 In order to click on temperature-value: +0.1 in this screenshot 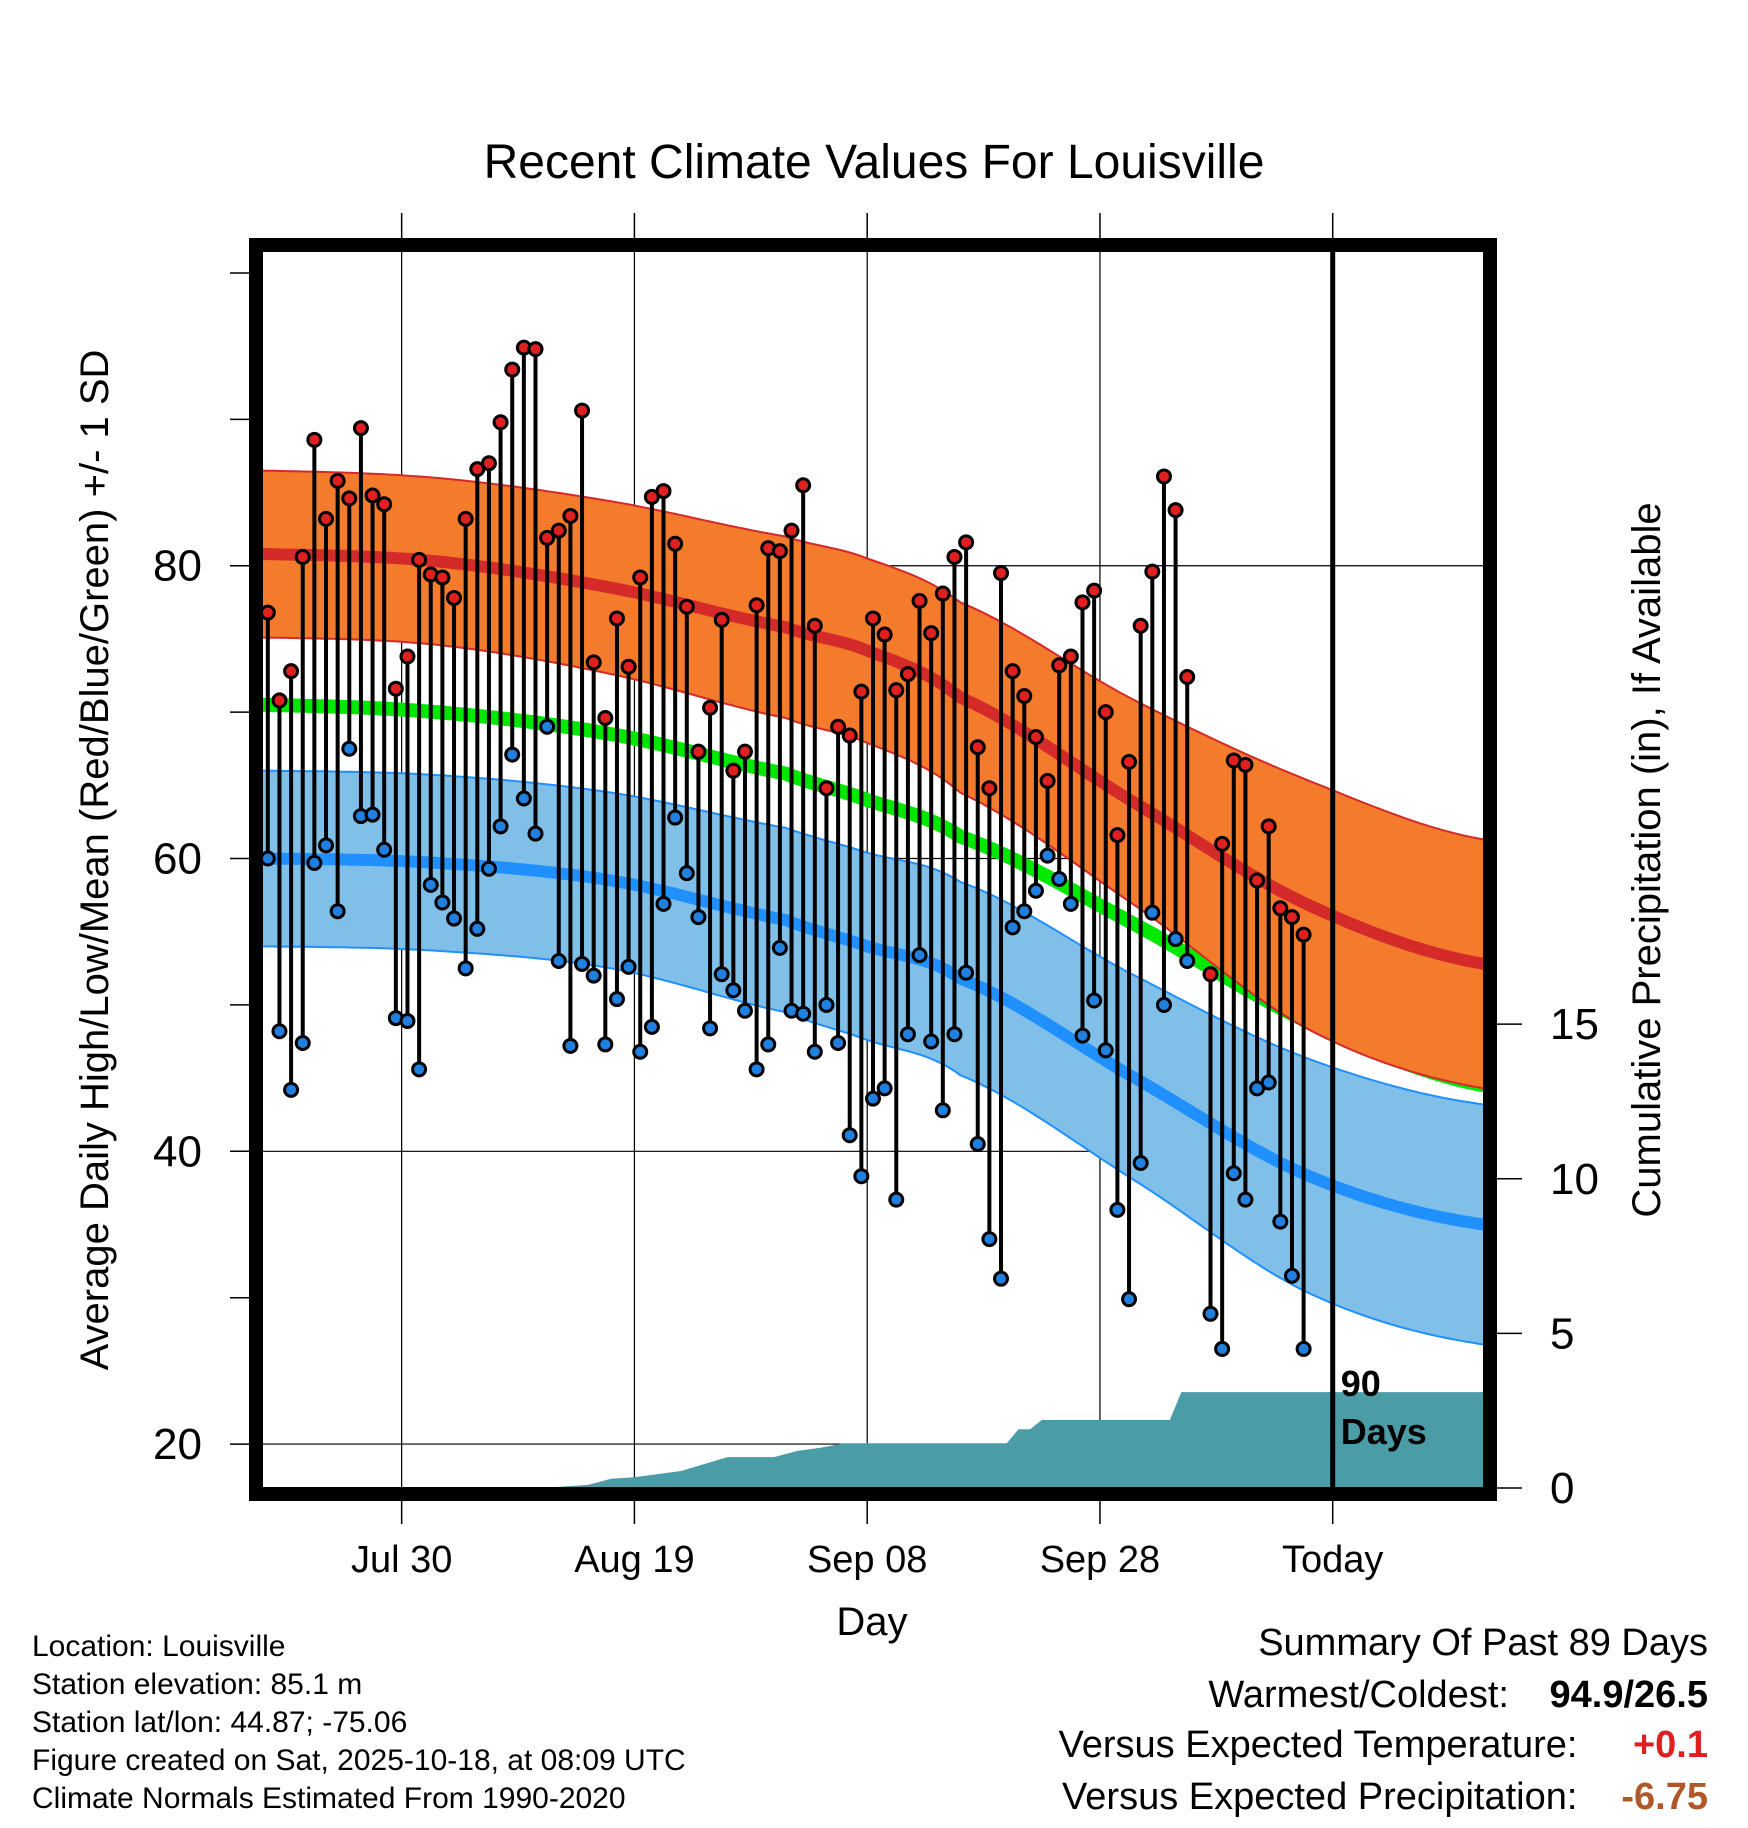, I will do `click(1670, 1745)`.